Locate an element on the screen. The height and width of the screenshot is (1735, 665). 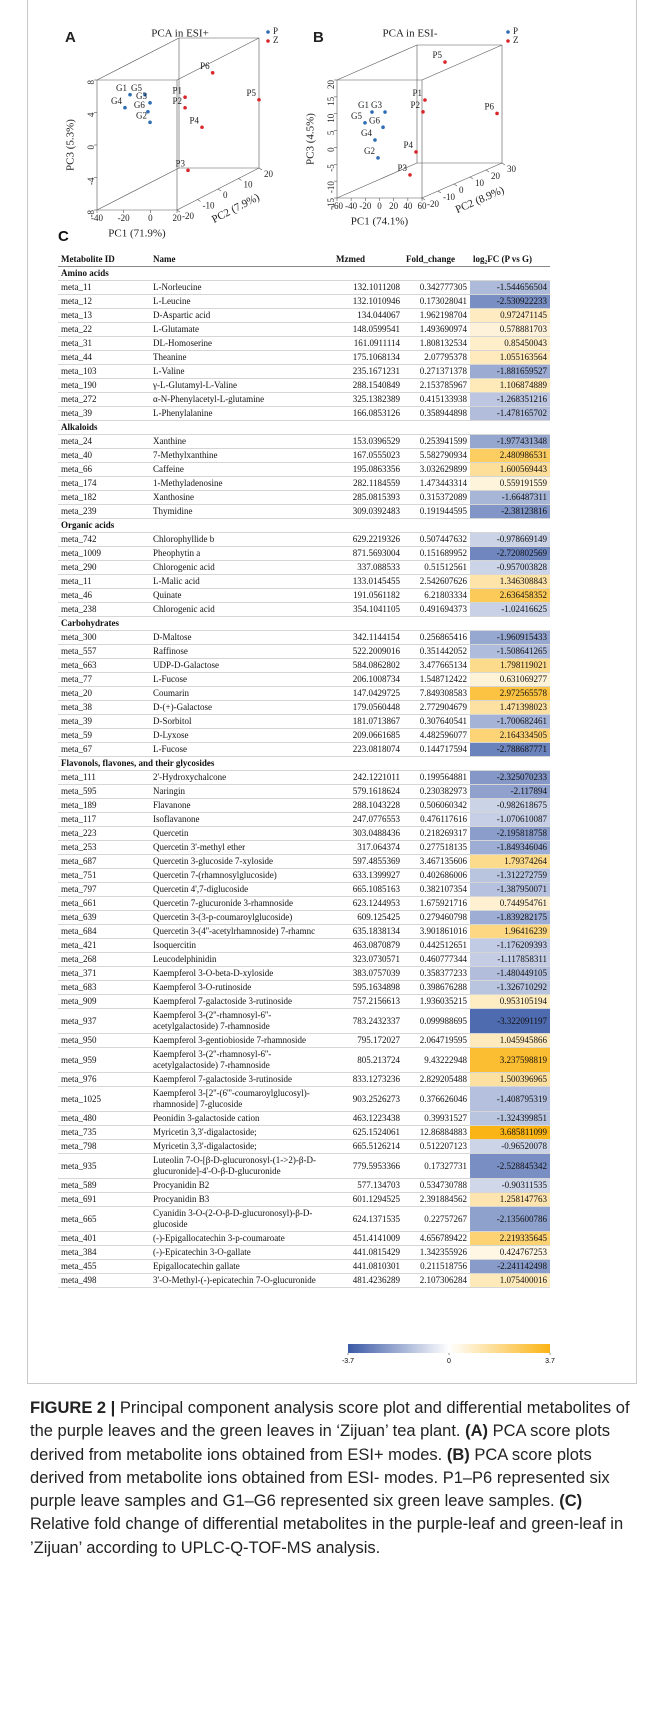
log2fc: -1.849346046 is located at coordinates (510, 847).